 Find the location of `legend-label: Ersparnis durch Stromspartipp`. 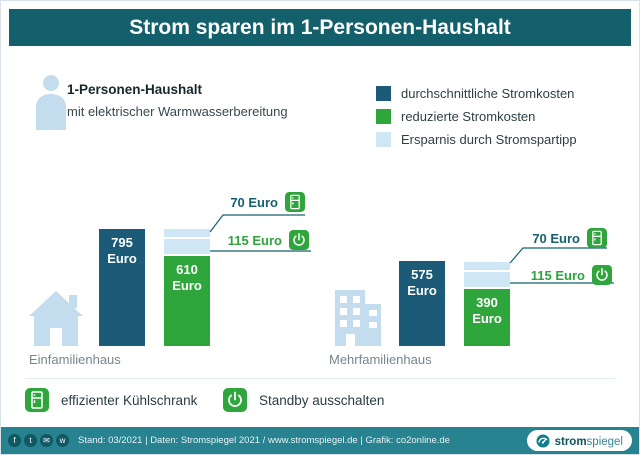

legend-label: Ersparnis durch Stromspartipp is located at coordinates (489, 139).